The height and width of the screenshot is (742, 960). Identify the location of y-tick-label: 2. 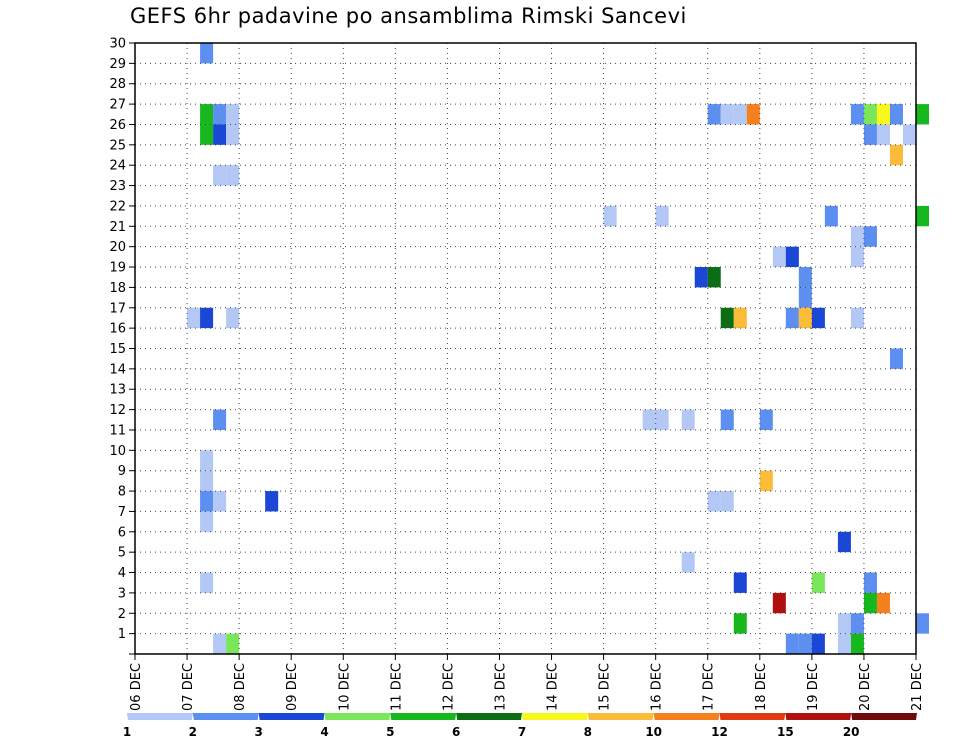
(122, 614).